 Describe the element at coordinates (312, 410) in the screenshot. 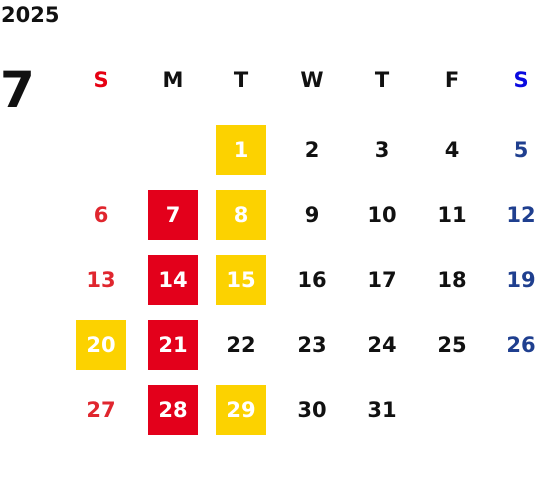

I see `day: 30` at that location.